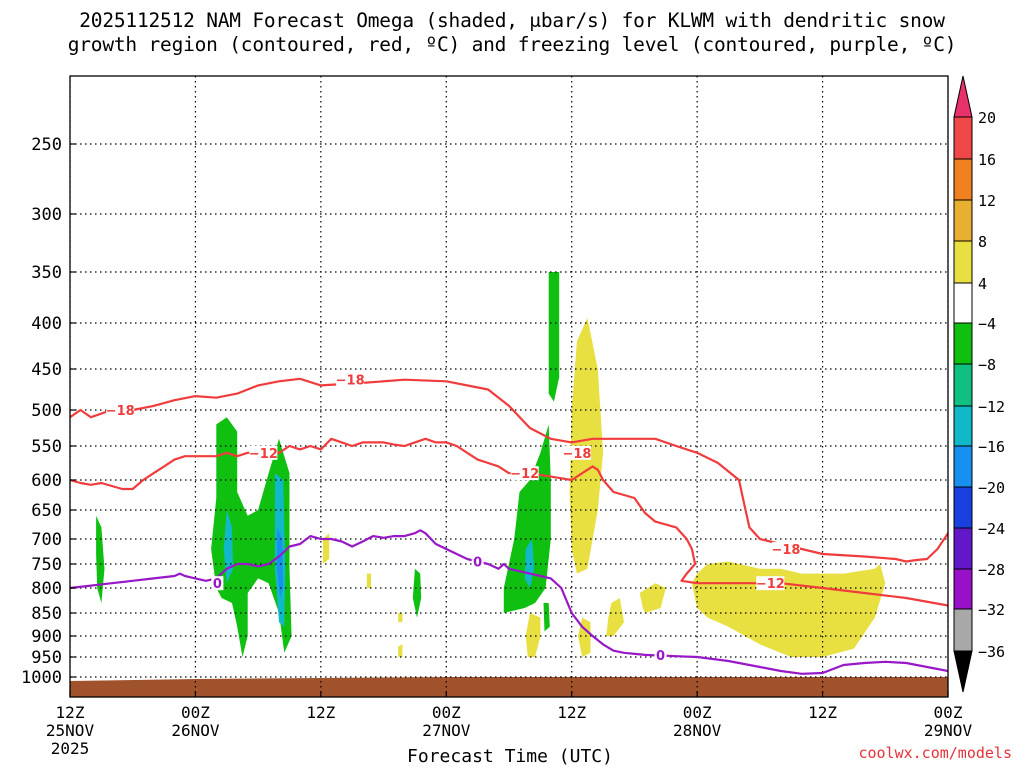 The height and width of the screenshot is (768, 1024). What do you see at coordinates (195, 730) in the screenshot?
I see `x-tick-date-12: 26NOV` at bounding box center [195, 730].